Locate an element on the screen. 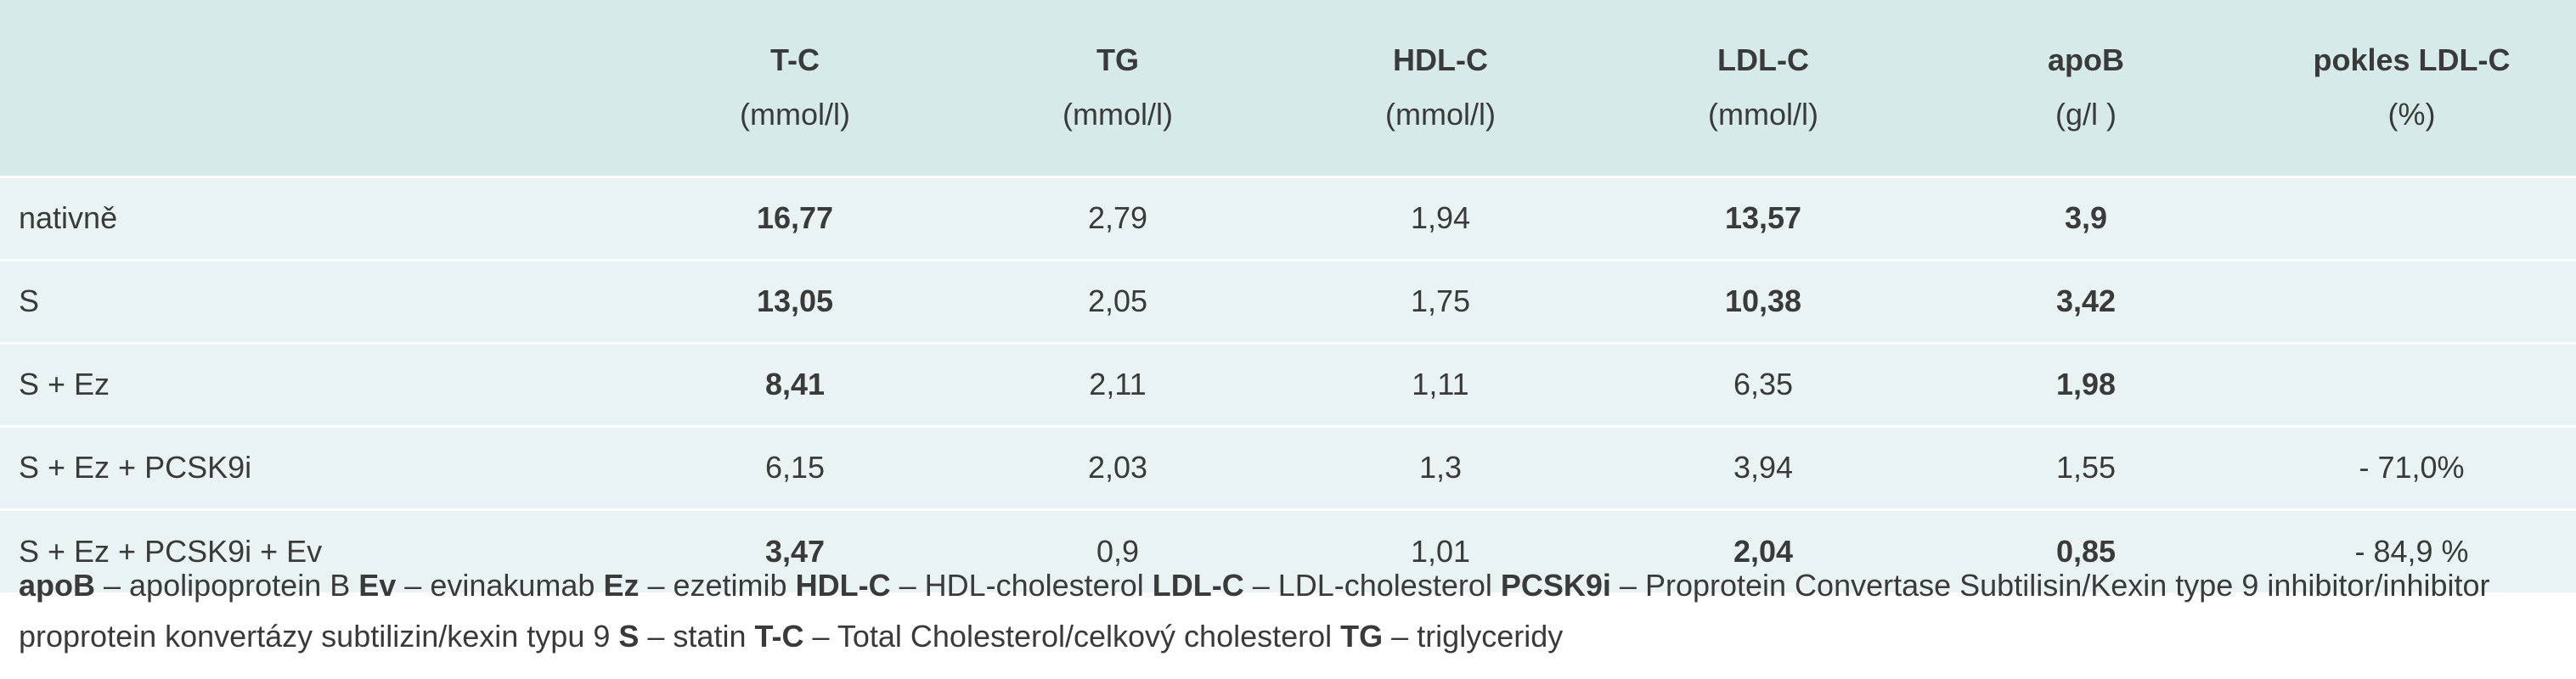 The image size is (2576, 679). legend-term: PCSK9i is located at coordinates (1555, 585).